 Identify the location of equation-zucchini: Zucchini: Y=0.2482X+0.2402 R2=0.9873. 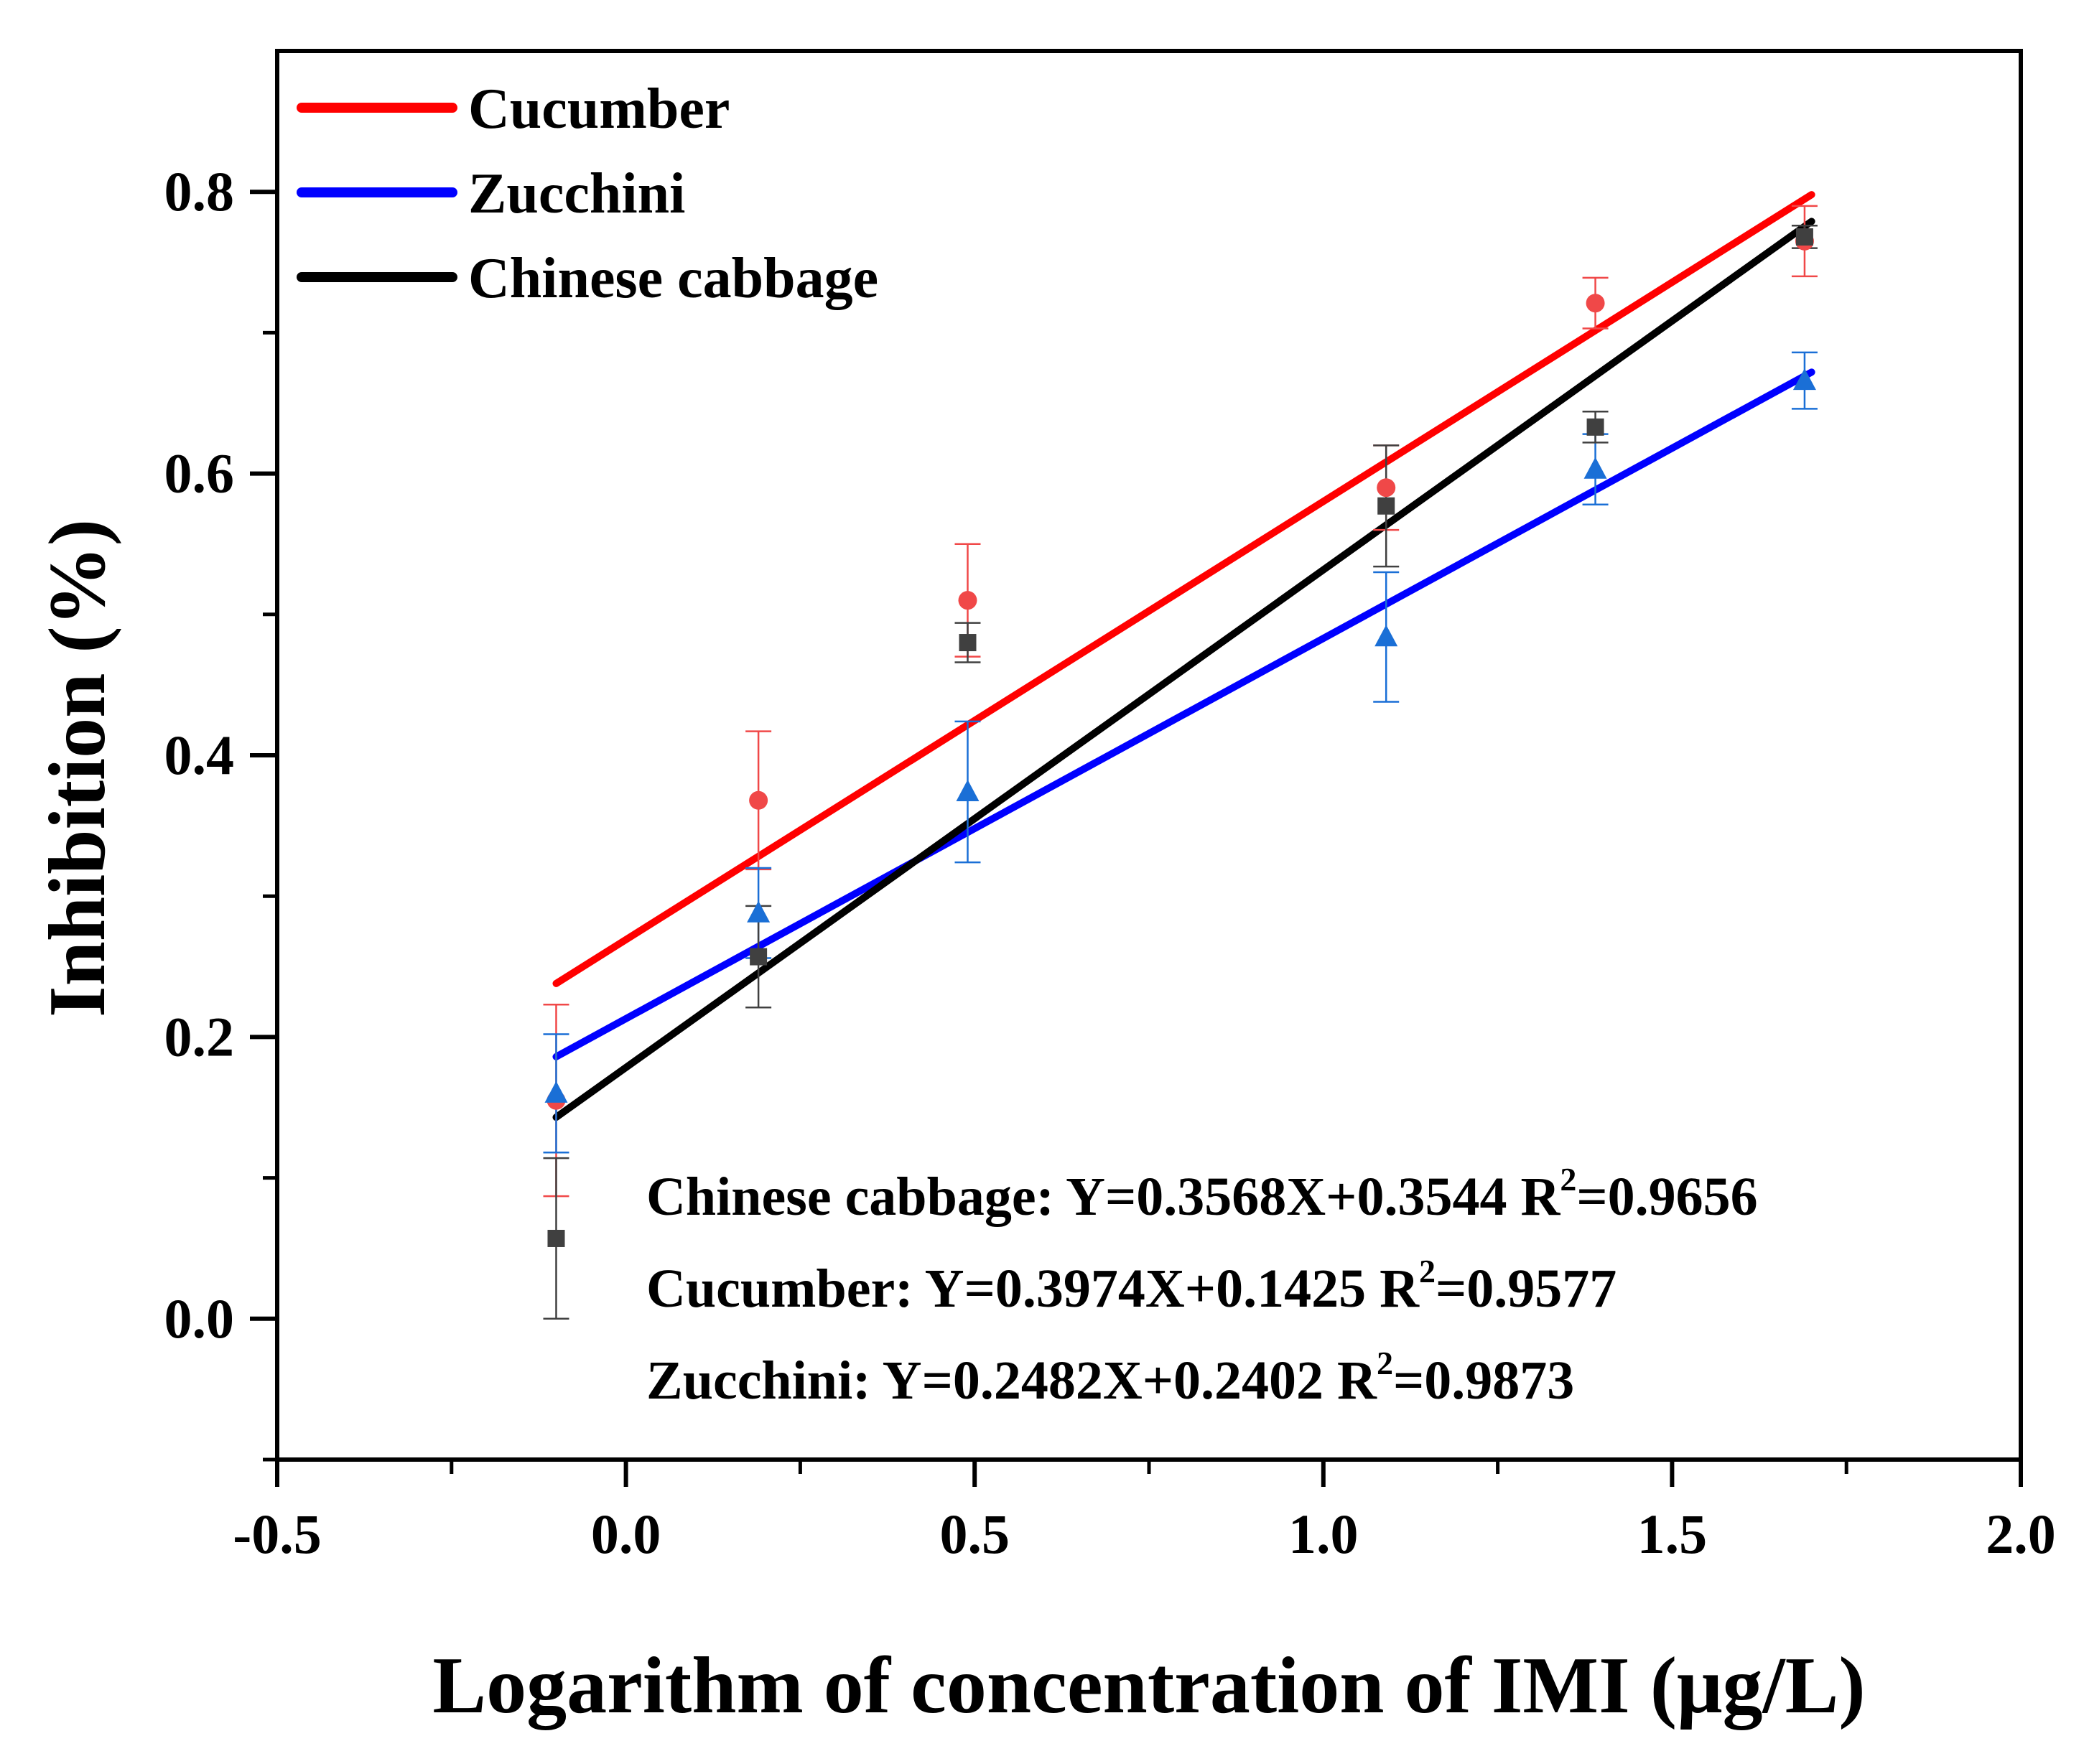
(1110, 1378).